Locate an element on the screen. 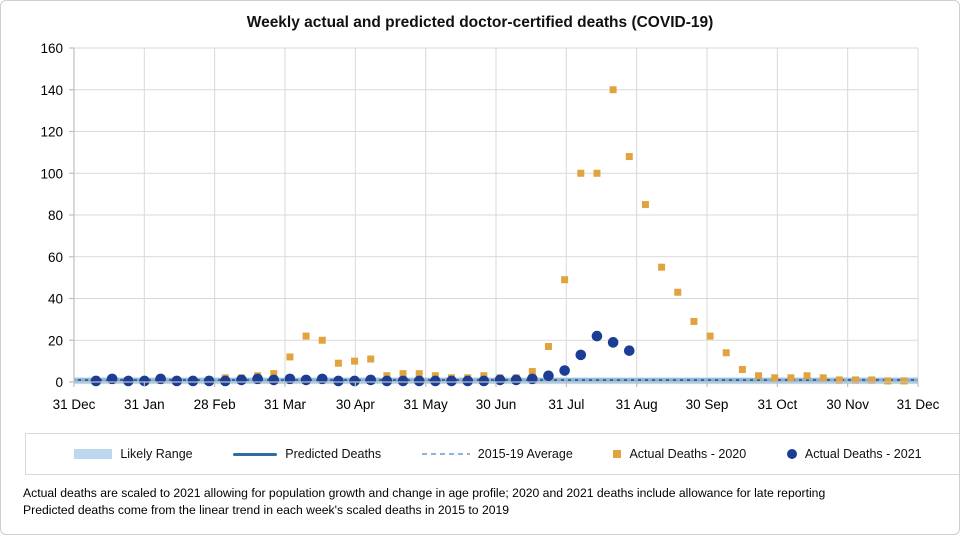  y-tick-label: 160 is located at coordinates (51, 48).